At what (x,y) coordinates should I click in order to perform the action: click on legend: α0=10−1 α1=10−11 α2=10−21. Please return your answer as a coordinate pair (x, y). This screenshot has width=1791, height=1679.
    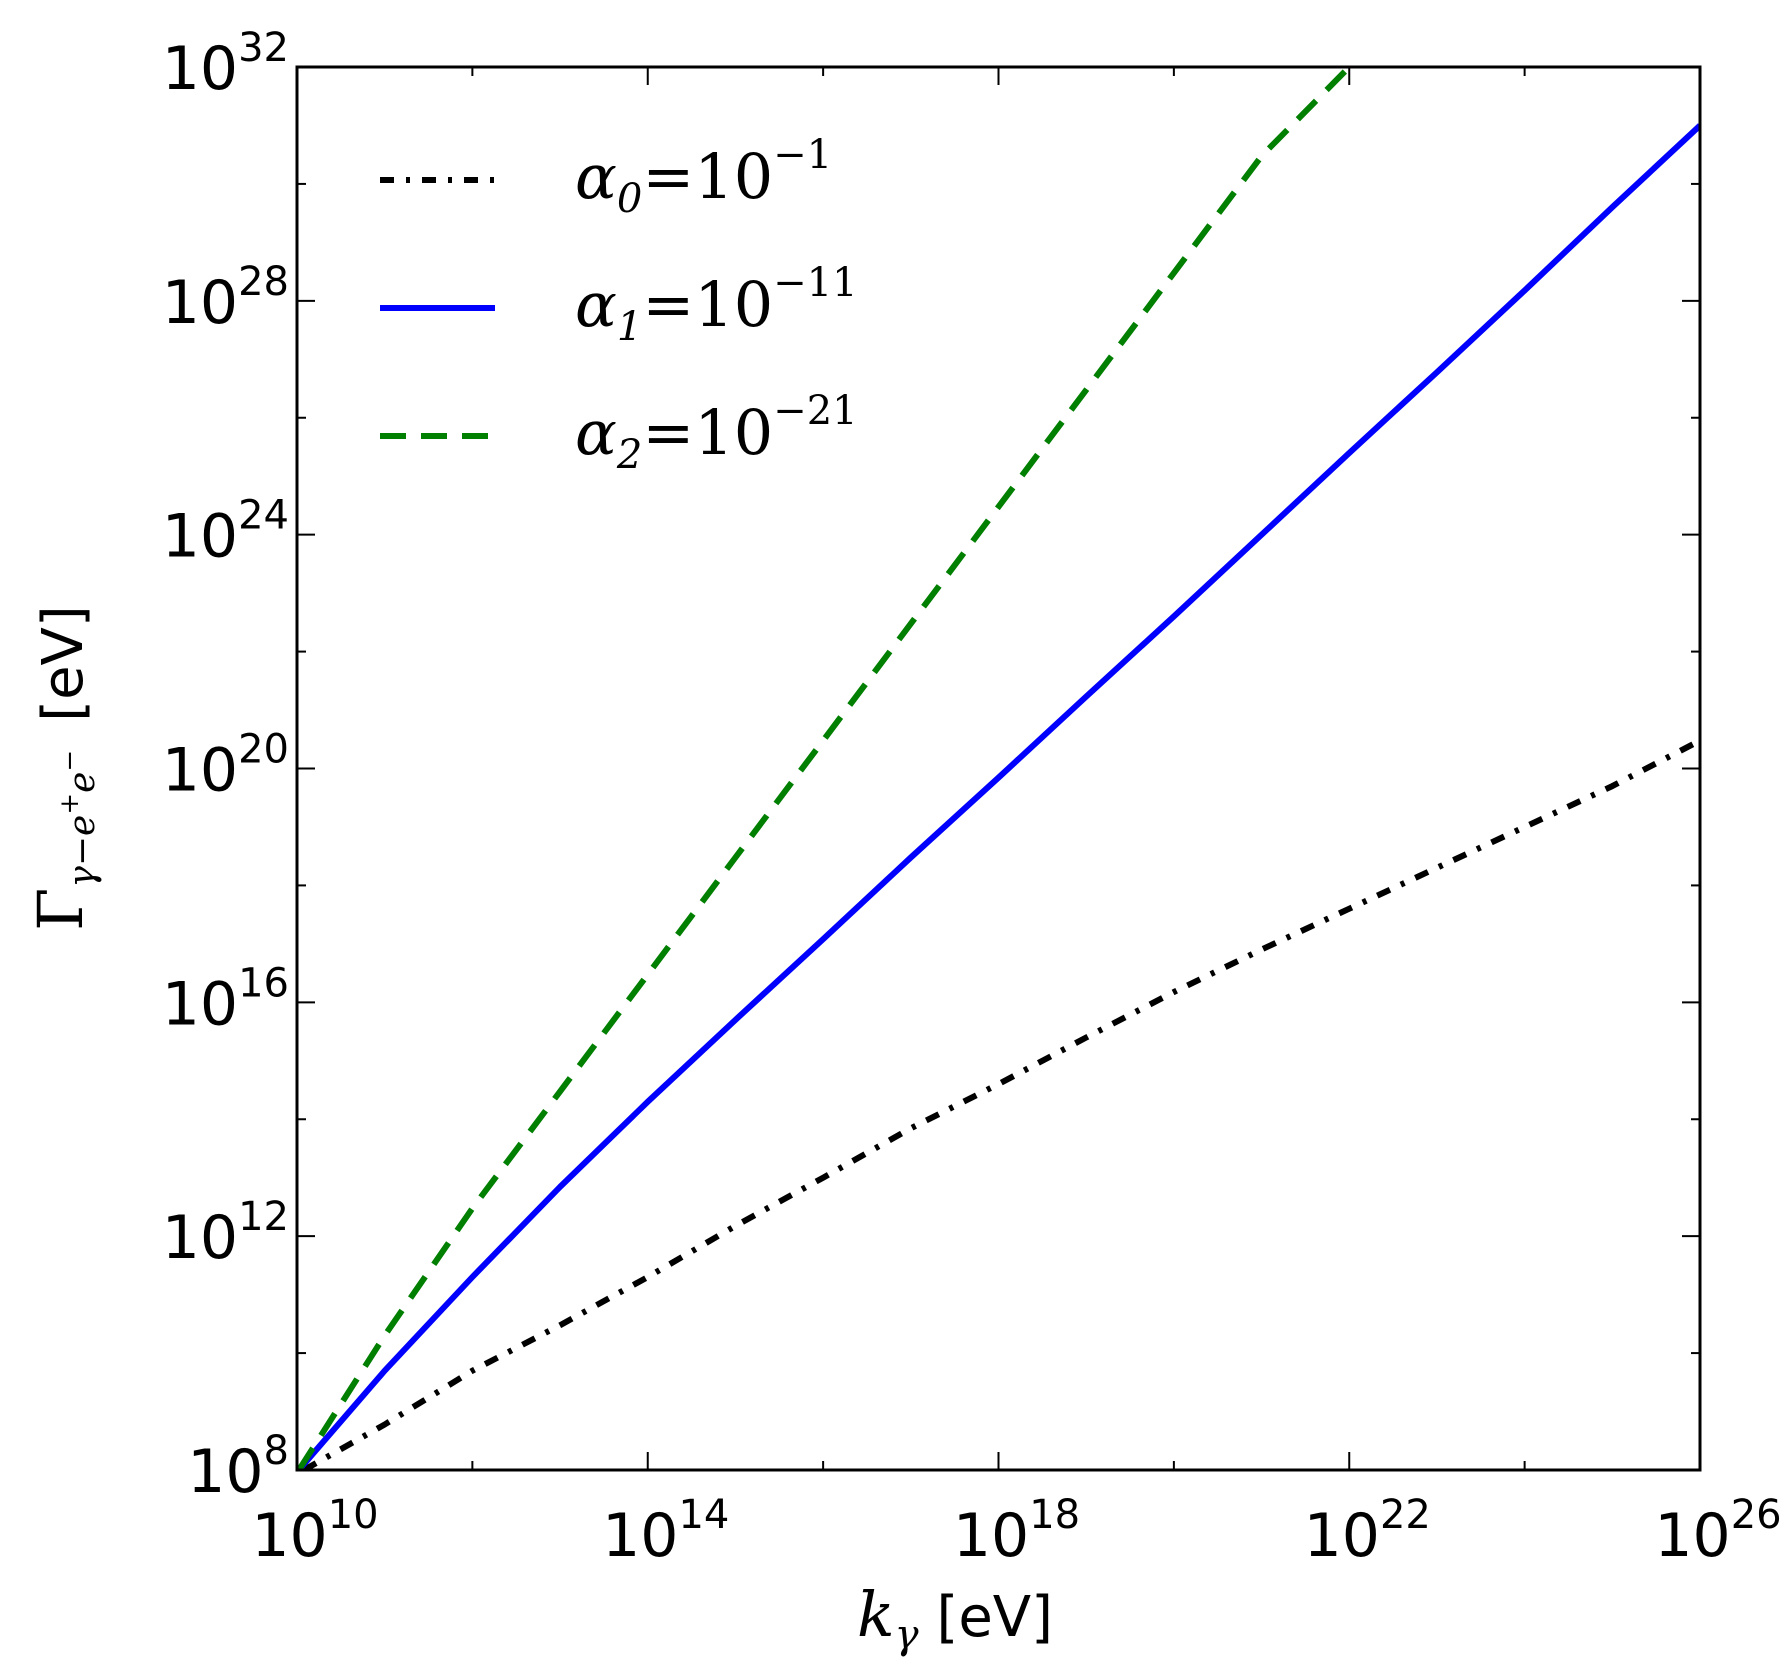
    Looking at the image, I should click on (619, 305).